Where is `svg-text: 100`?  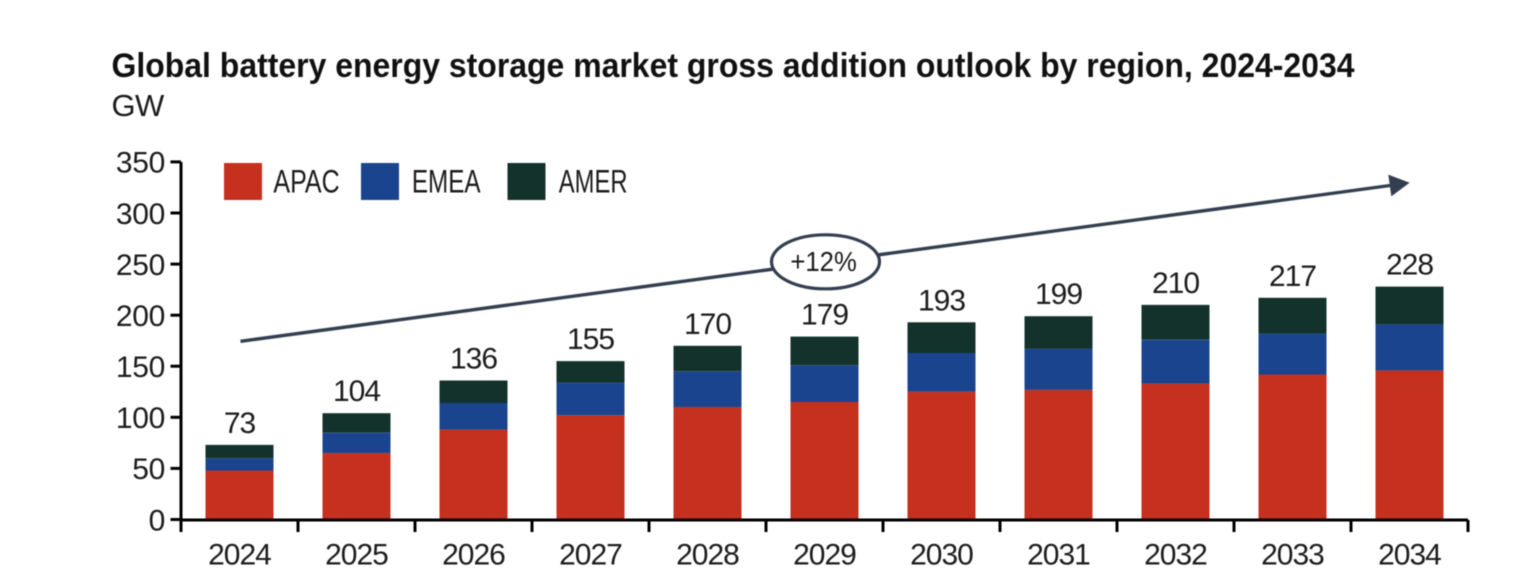
svg-text: 100 is located at coordinates (140, 418).